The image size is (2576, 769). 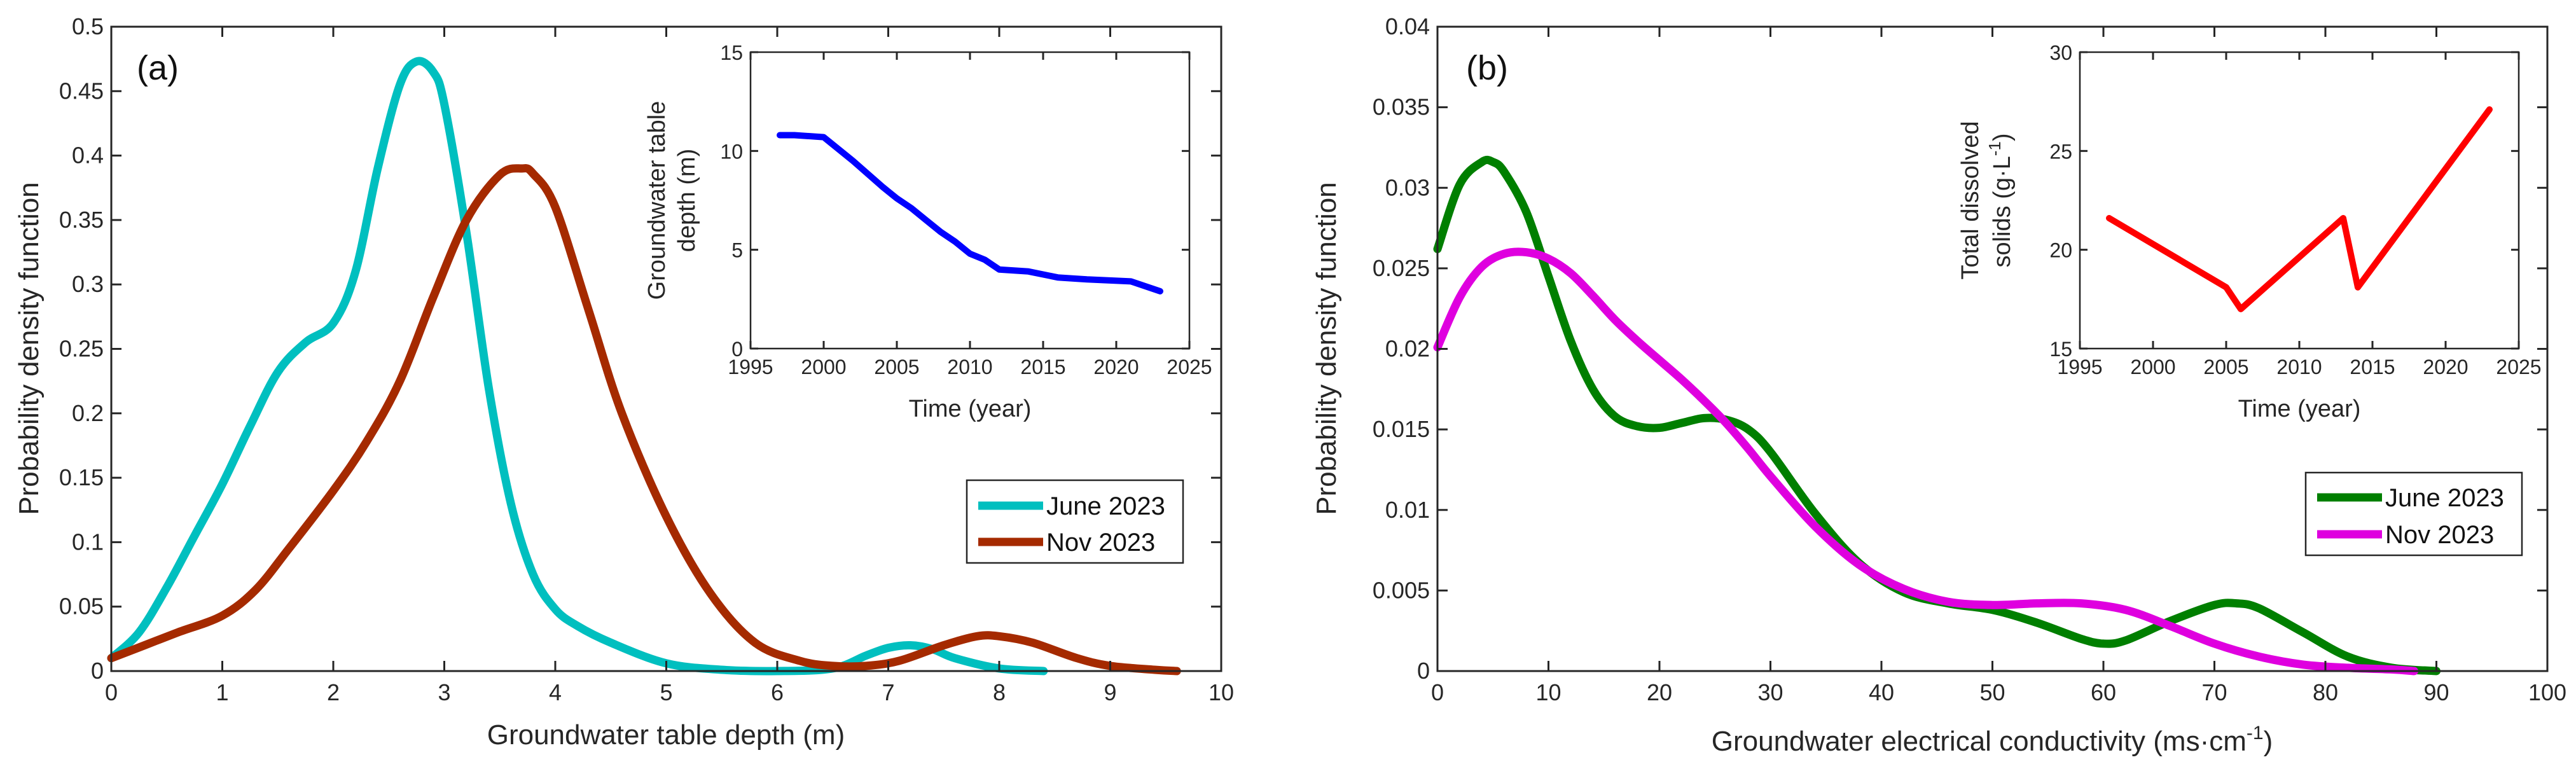 What do you see at coordinates (2060, 151) in the screenshot?
I see `inset-y-tick-label: 25` at bounding box center [2060, 151].